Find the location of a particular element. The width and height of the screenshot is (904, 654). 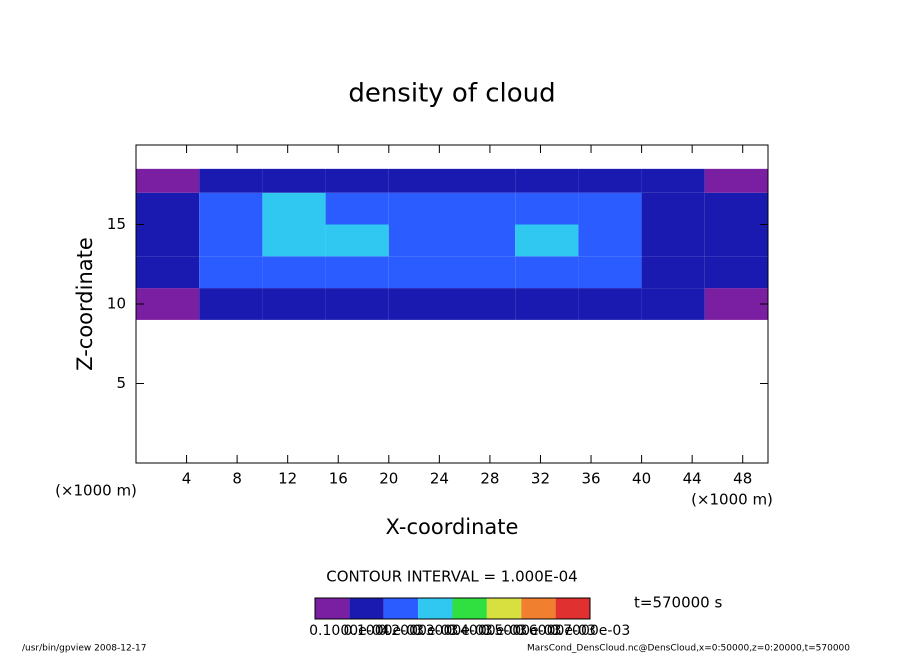

time-label: t=570000 s is located at coordinates (678, 603).